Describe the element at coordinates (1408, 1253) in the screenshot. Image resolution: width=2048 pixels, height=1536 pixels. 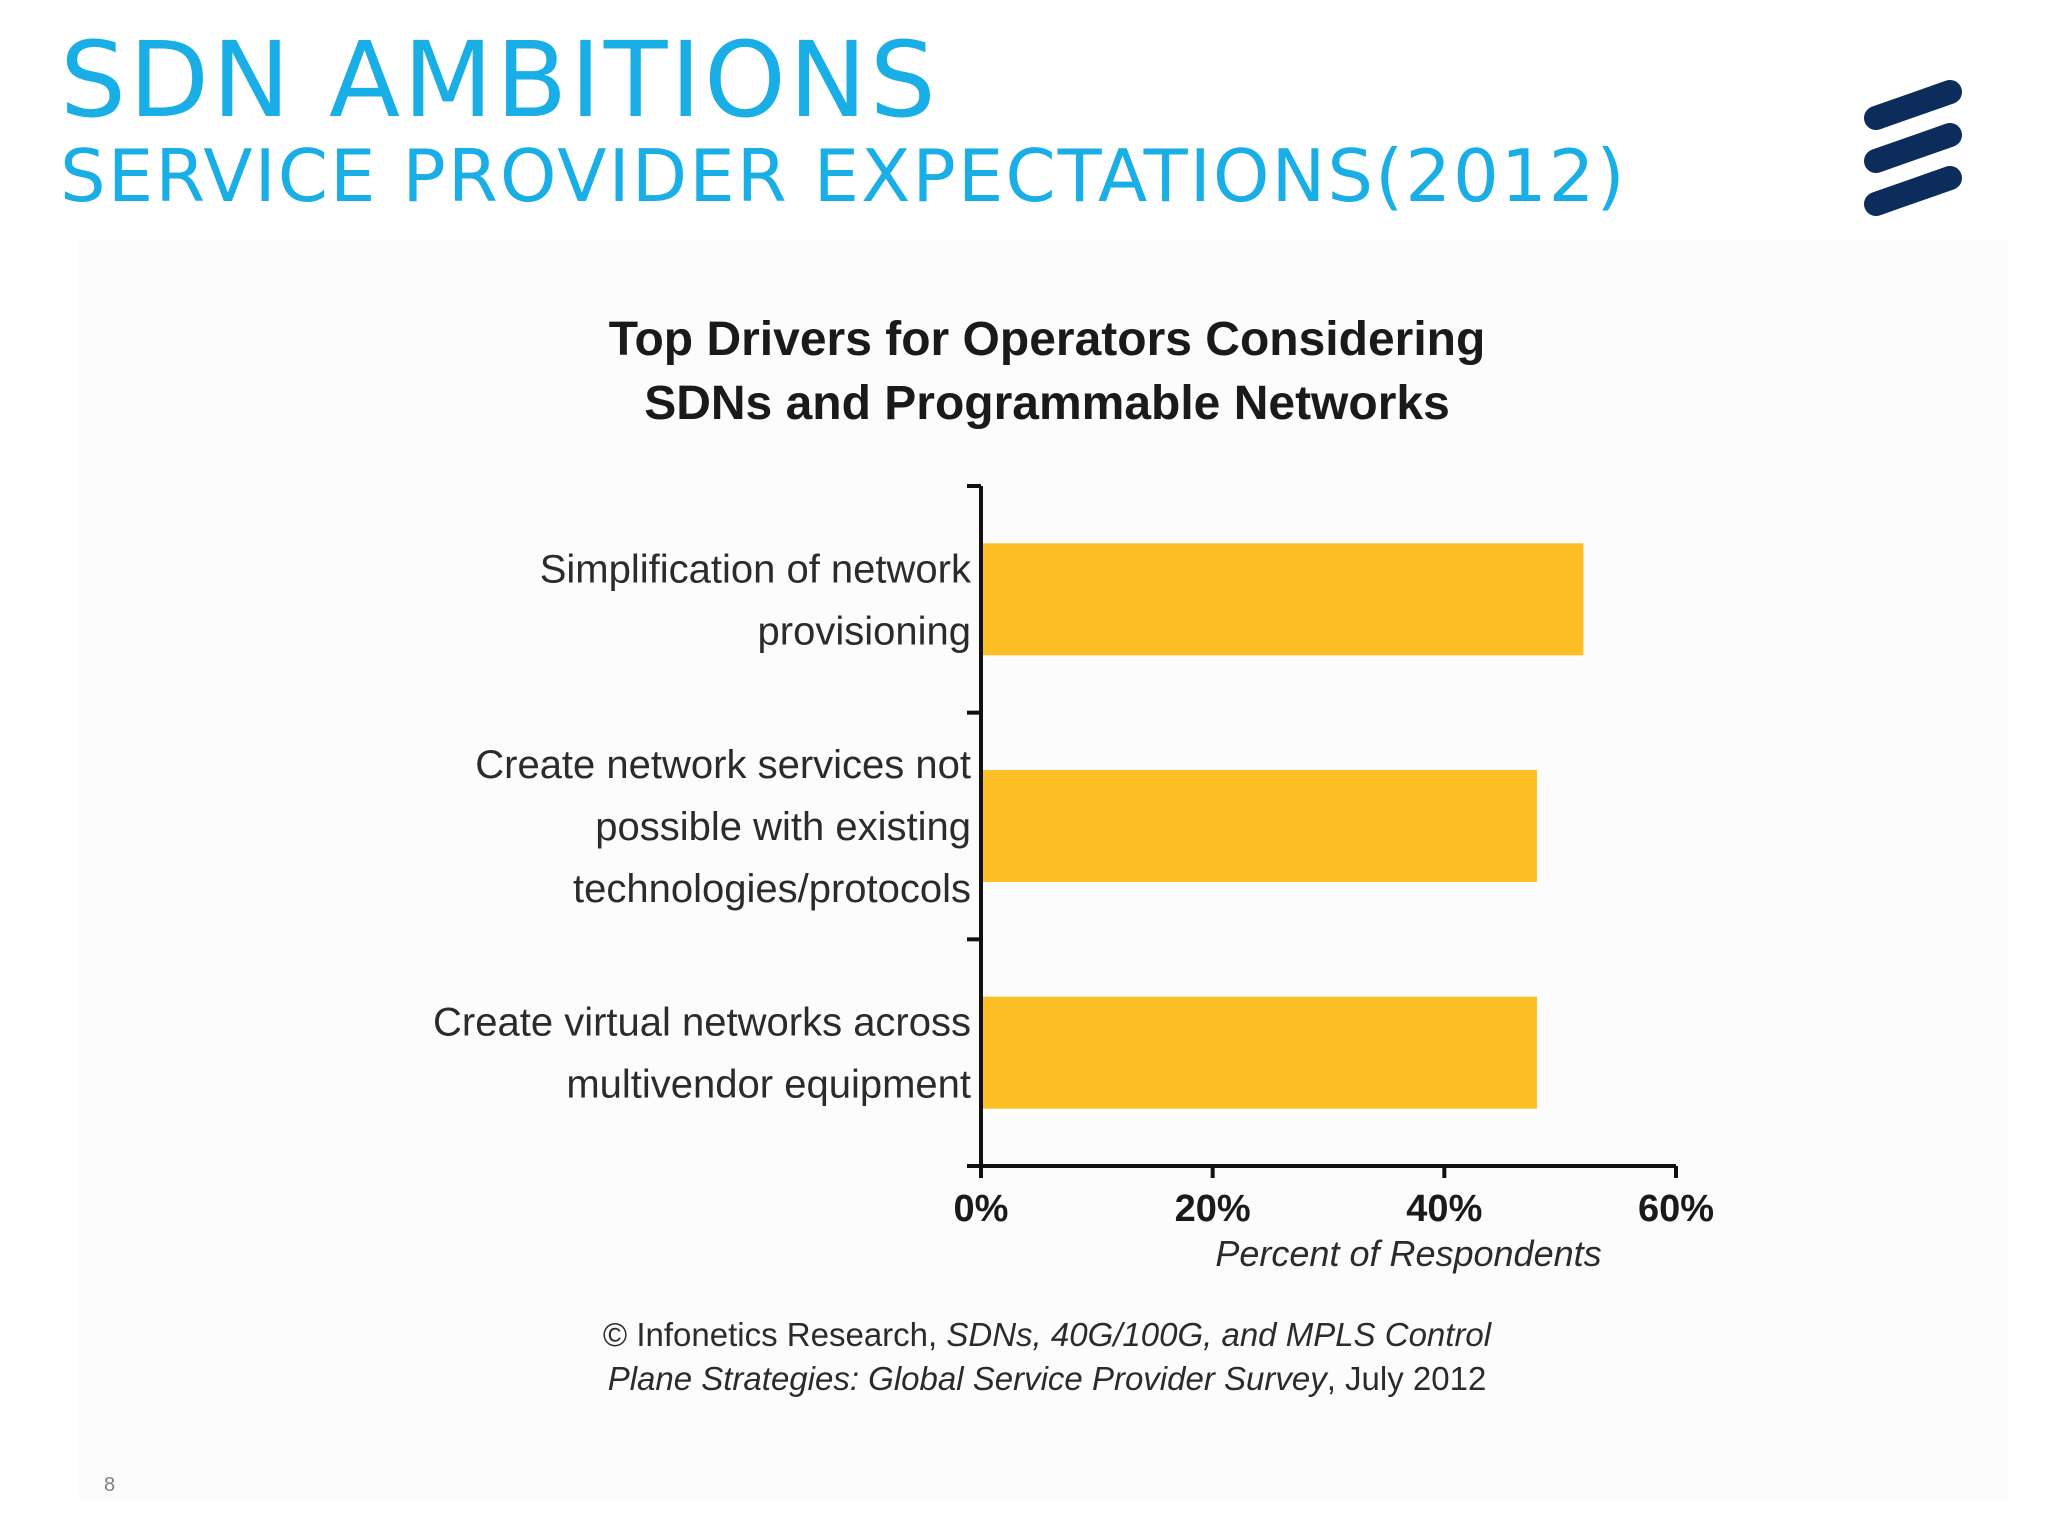
I see `x-axis-label: Percent of Respondents` at that location.